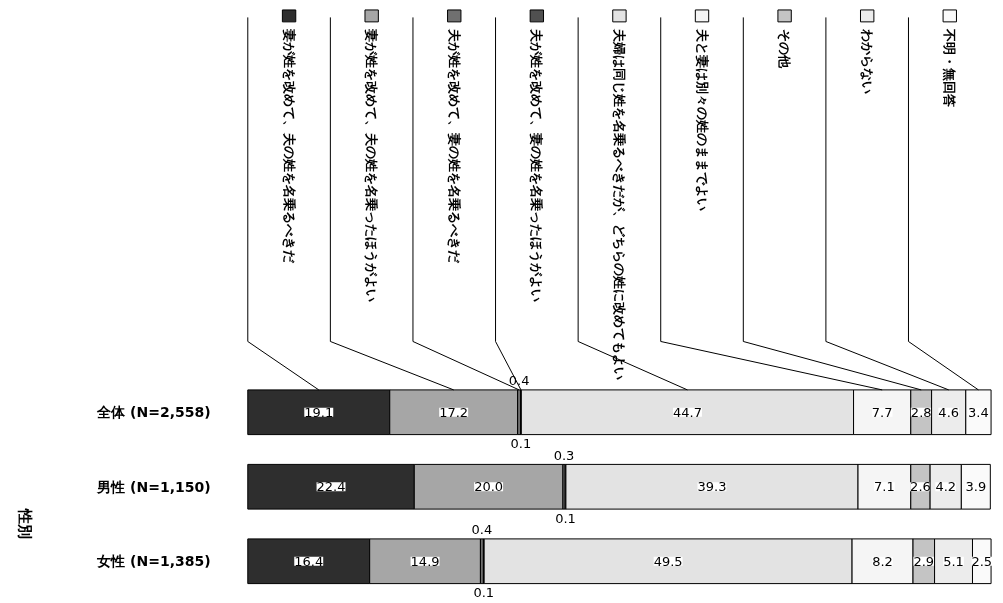 The image size is (1003, 603). Describe the element at coordinates (949, 412) in the screenshot. I see `data-label: 4.6` at that location.